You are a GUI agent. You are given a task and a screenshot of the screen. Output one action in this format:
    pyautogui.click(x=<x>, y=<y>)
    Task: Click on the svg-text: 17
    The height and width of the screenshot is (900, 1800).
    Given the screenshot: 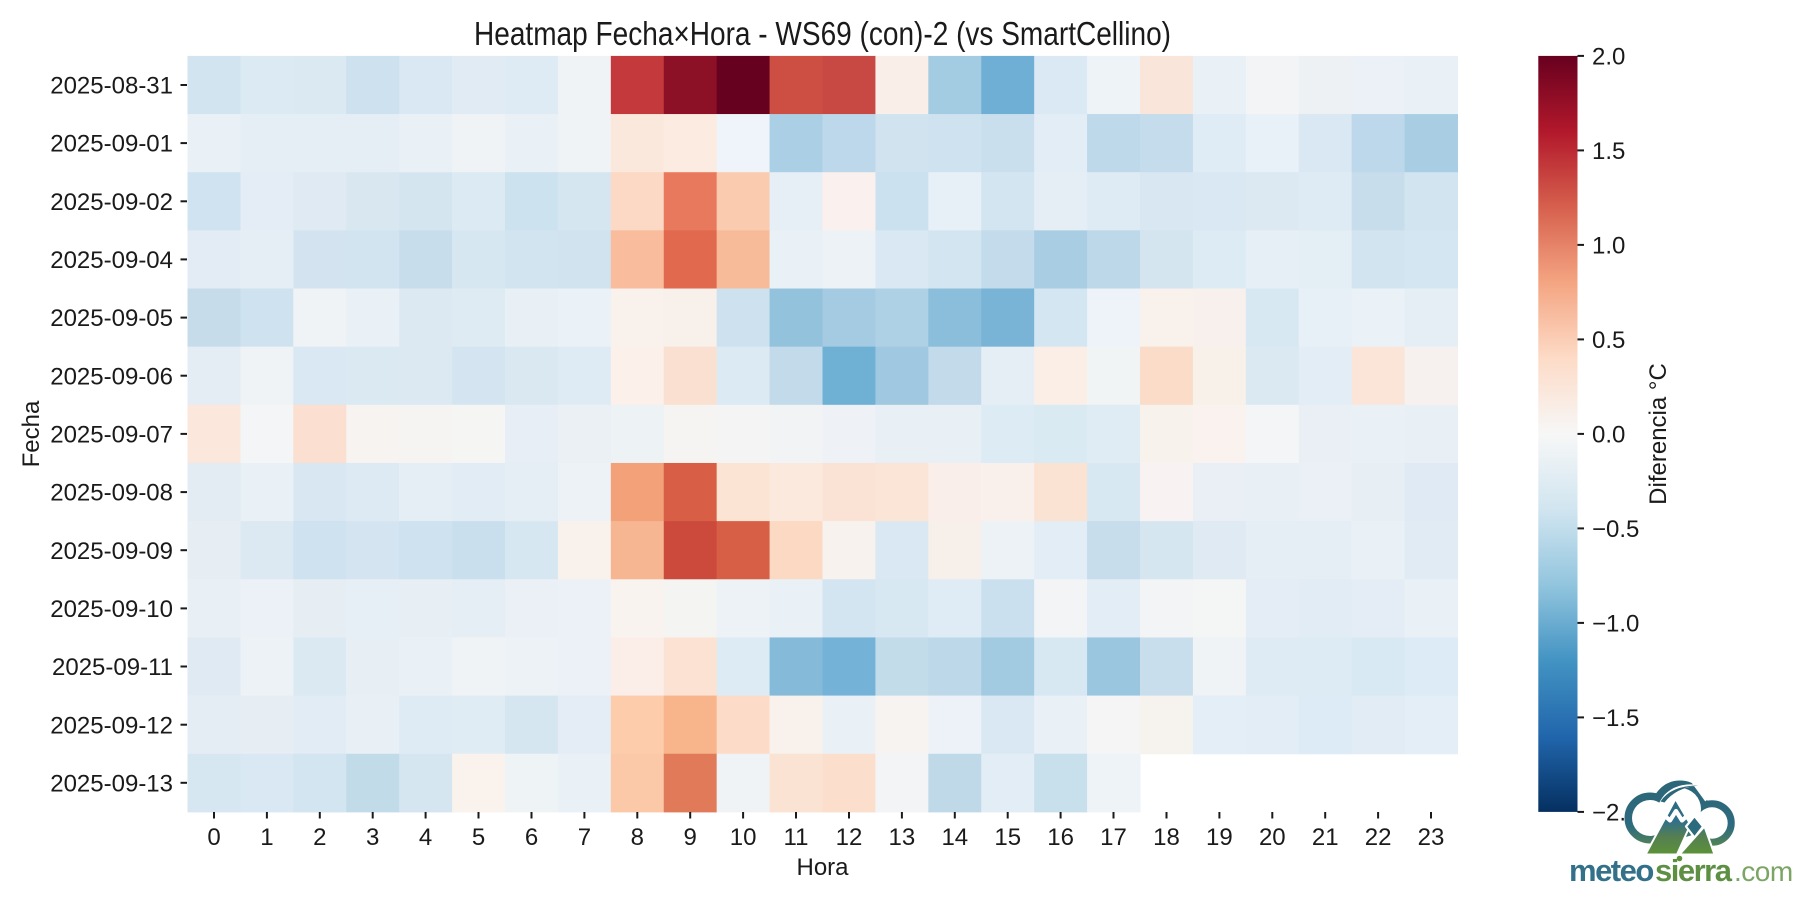 What is the action you would take?
    pyautogui.click(x=1113, y=837)
    